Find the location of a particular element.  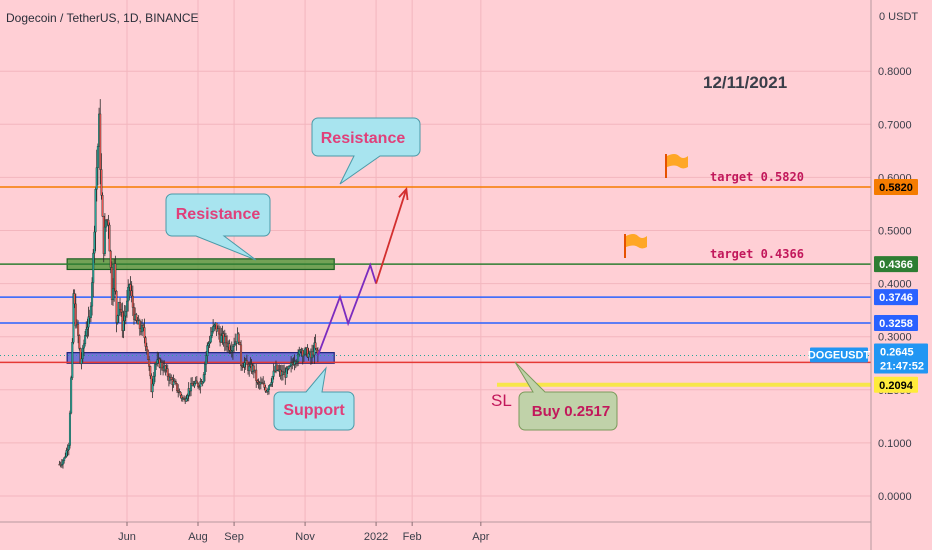

price-tag-0.2094: 0.2094 is located at coordinates (896, 384).